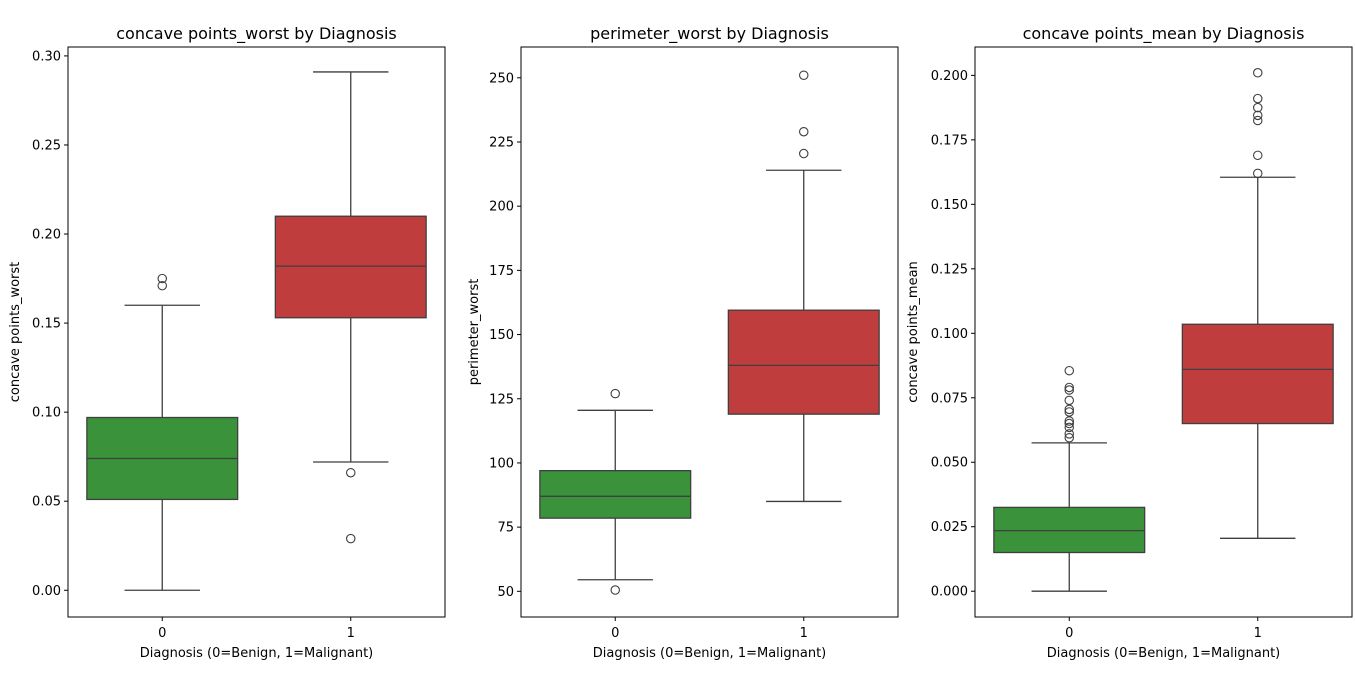 The width and height of the screenshot is (1355, 678). I want to click on chart-title: concave points_worst by Diagnosis, so click(256, 34).